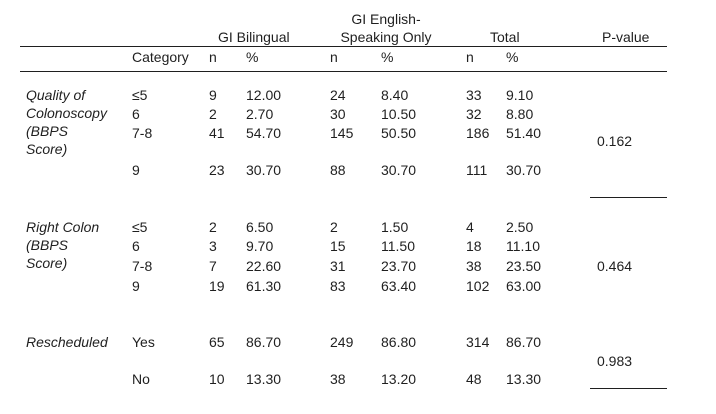 Image resolution: width=716 pixels, height=414 pixels. I want to click on section-label-line: Quality of, so click(56, 95).